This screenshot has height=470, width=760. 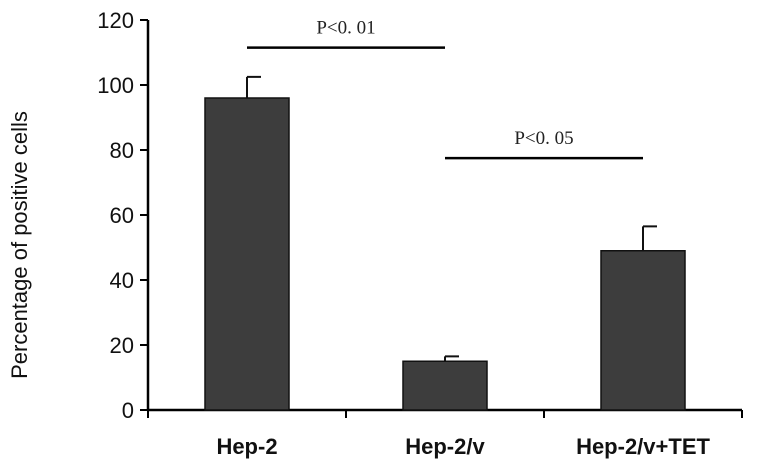 I want to click on significance-label: P<0. 05, so click(x=543, y=138).